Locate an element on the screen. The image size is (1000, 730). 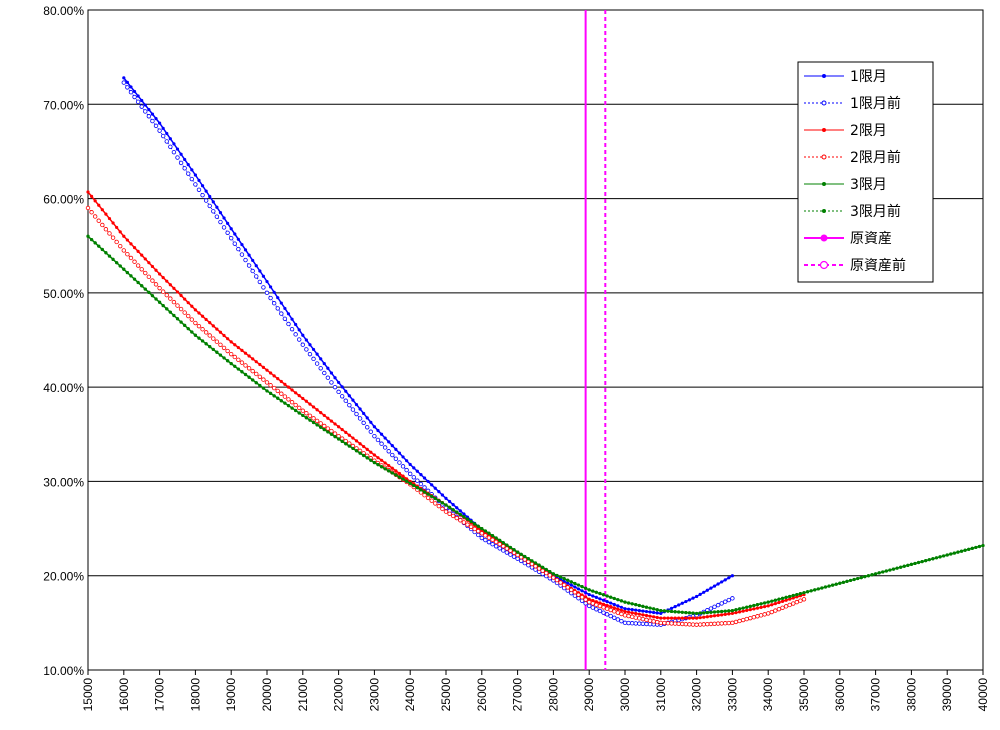
x-tick-label: 19000 is located at coordinates (231, 695).